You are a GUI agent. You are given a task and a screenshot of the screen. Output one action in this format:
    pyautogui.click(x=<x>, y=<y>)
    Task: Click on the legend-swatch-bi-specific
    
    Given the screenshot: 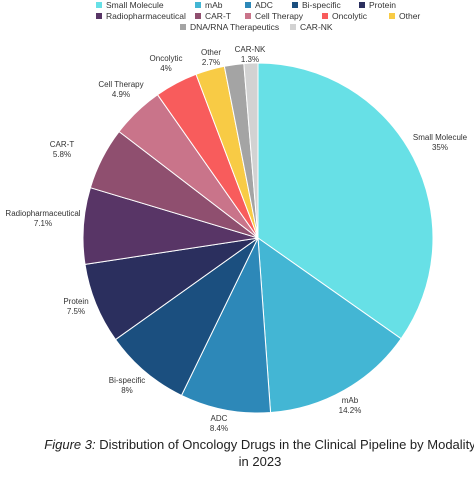 What is the action you would take?
    pyautogui.click(x=295, y=5)
    